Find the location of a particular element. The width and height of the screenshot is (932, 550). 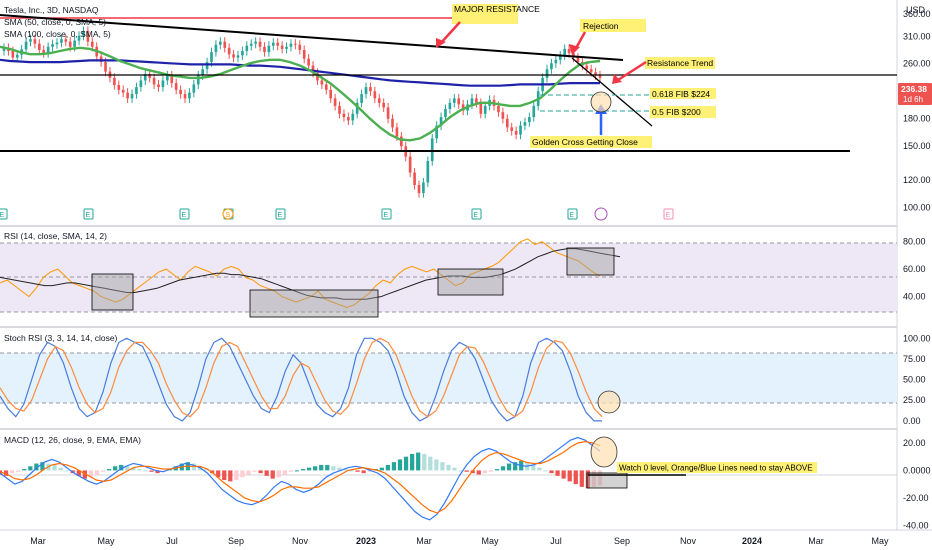

macd-legend: MACD (12, 26, close, 9, EMA, EMA) is located at coordinates (72, 440).